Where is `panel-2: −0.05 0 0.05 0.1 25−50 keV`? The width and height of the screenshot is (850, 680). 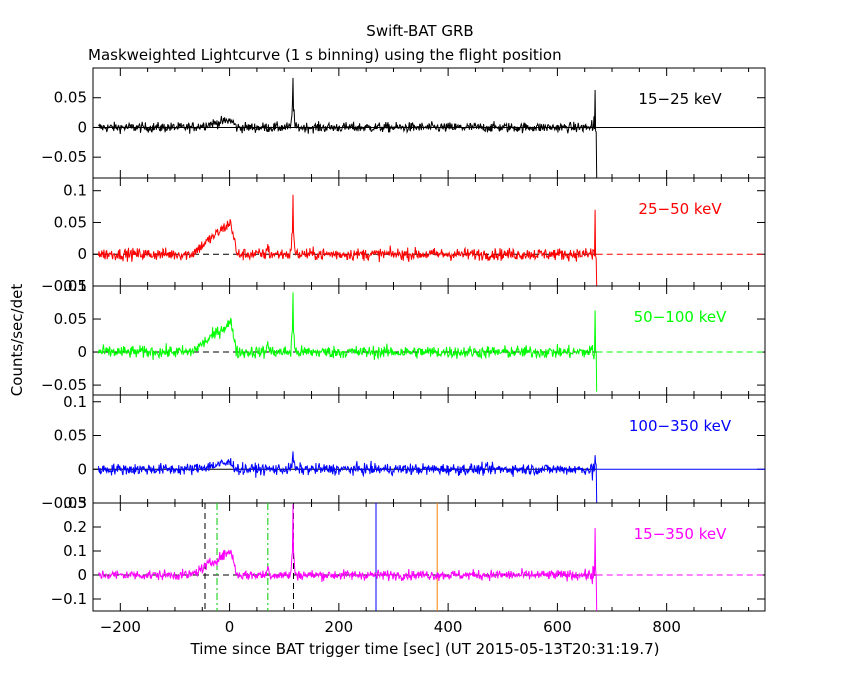
panel-2: −0.05 0 0.05 0.1 25−50 keV is located at coordinates (403, 236).